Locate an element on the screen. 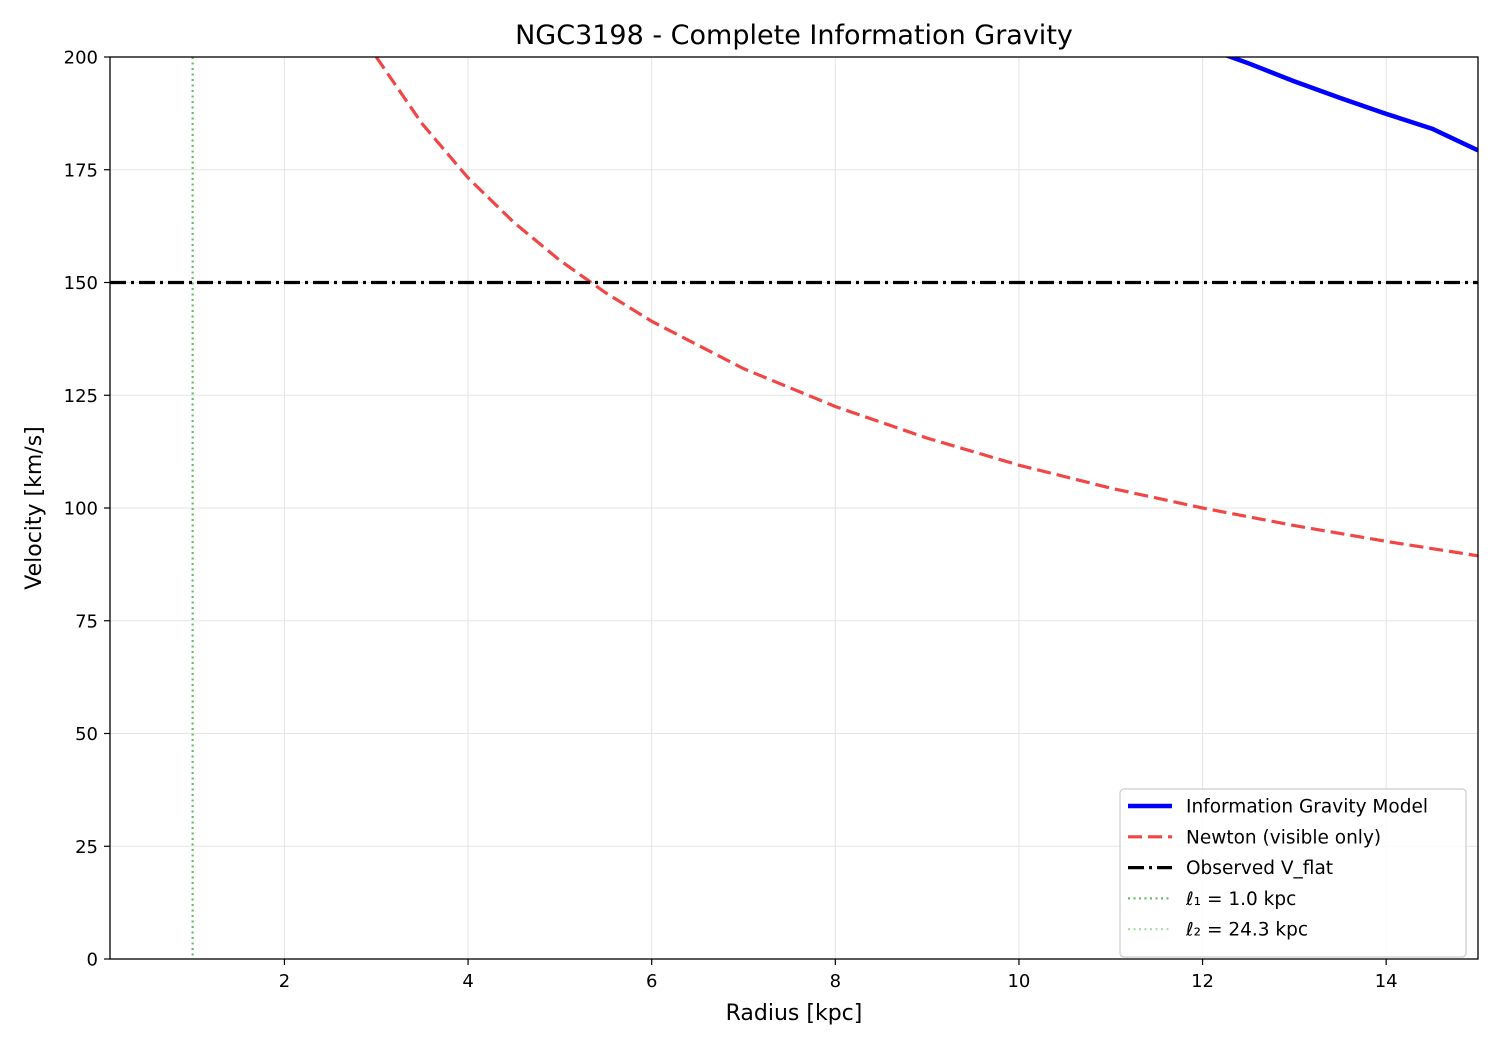 This screenshot has height=1050, width=1500. chart-title: NGC3198 - Complete Information Gravity is located at coordinates (794, 35).